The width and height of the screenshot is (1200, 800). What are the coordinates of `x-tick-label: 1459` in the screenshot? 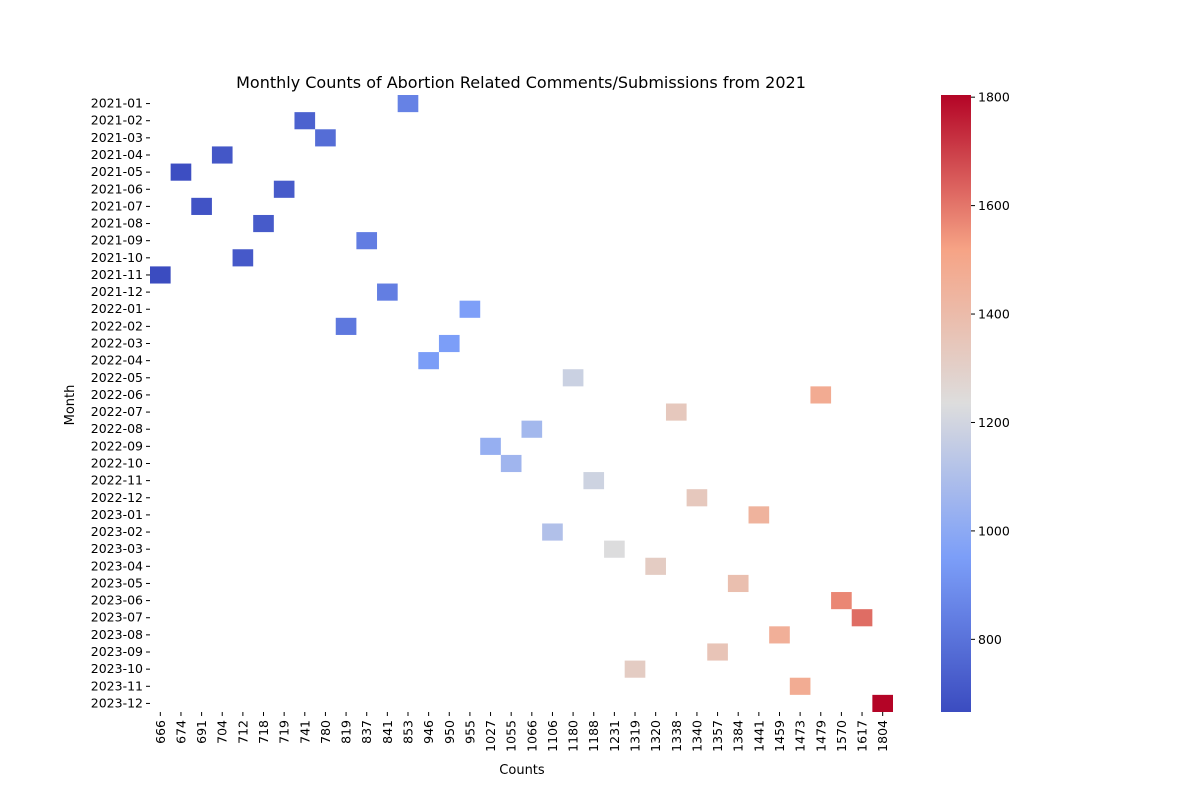 It's located at (779, 736).